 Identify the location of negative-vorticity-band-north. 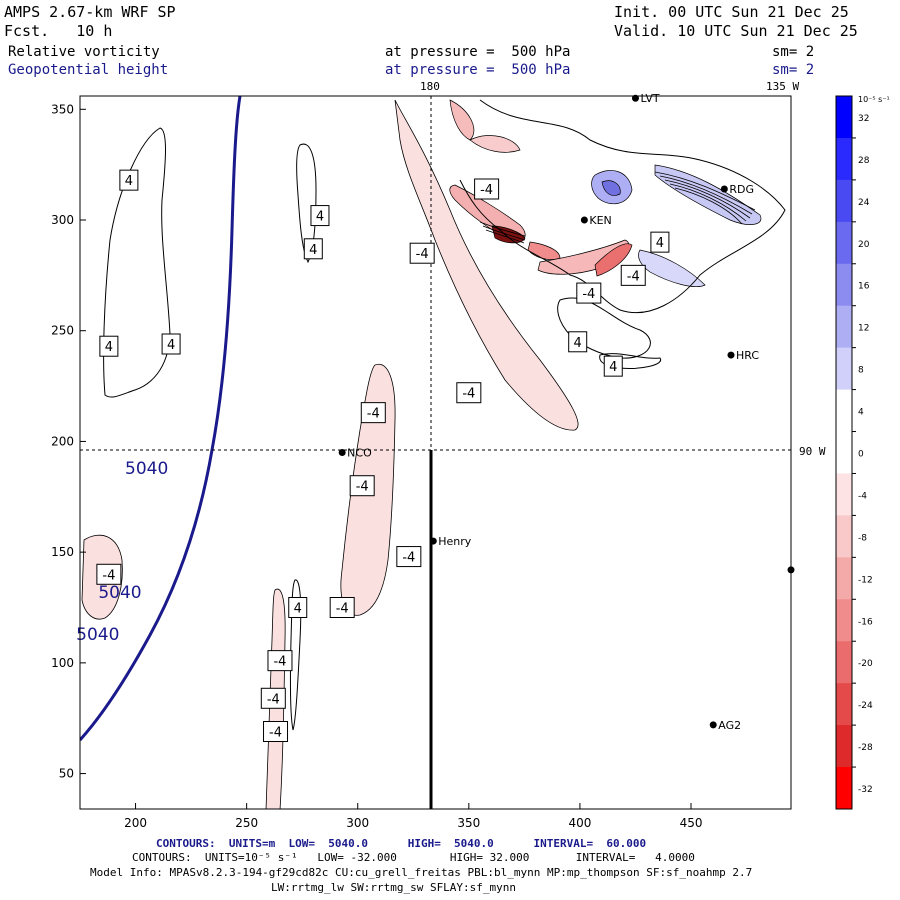
(486, 265).